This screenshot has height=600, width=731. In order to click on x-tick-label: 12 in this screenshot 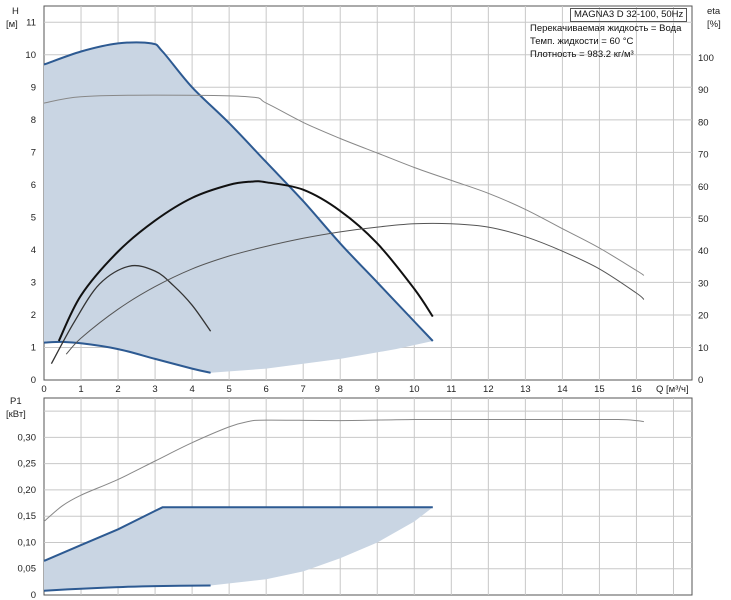, I will do `click(488, 389)`.